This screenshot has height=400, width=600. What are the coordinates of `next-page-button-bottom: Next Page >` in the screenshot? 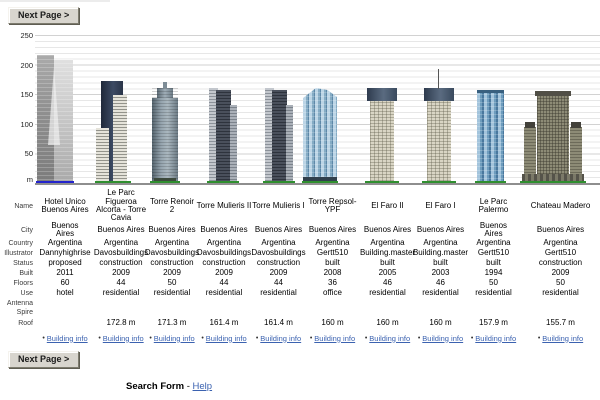 It's located at (44, 359).